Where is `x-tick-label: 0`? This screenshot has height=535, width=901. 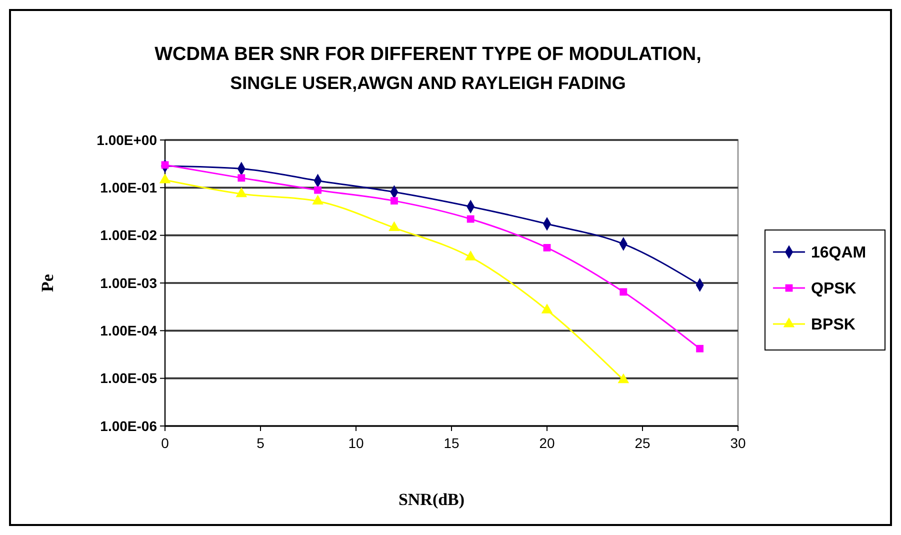 x-tick-label: 0 is located at coordinates (165, 443).